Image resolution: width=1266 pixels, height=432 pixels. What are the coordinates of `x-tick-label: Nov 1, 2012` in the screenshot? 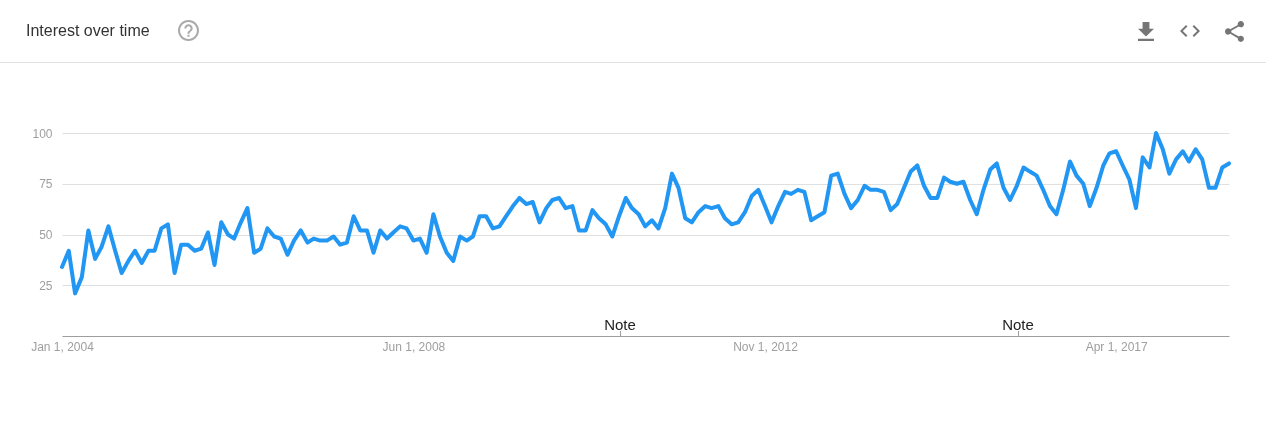 It's located at (766, 346).